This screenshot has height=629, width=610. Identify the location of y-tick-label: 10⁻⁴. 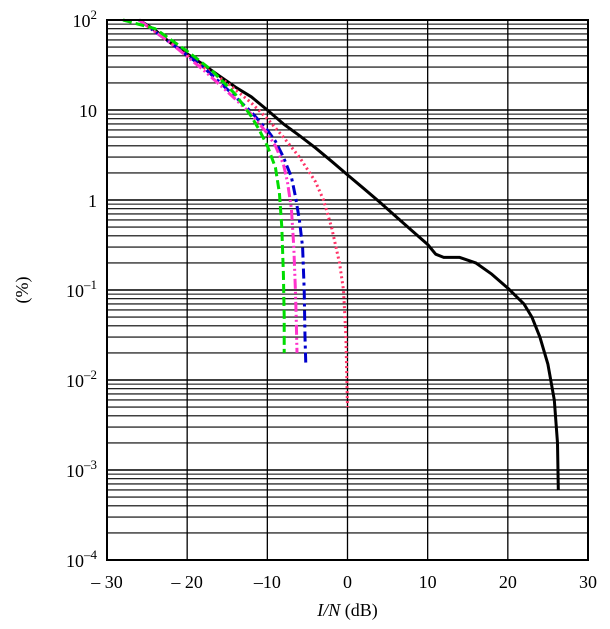
(82, 559).